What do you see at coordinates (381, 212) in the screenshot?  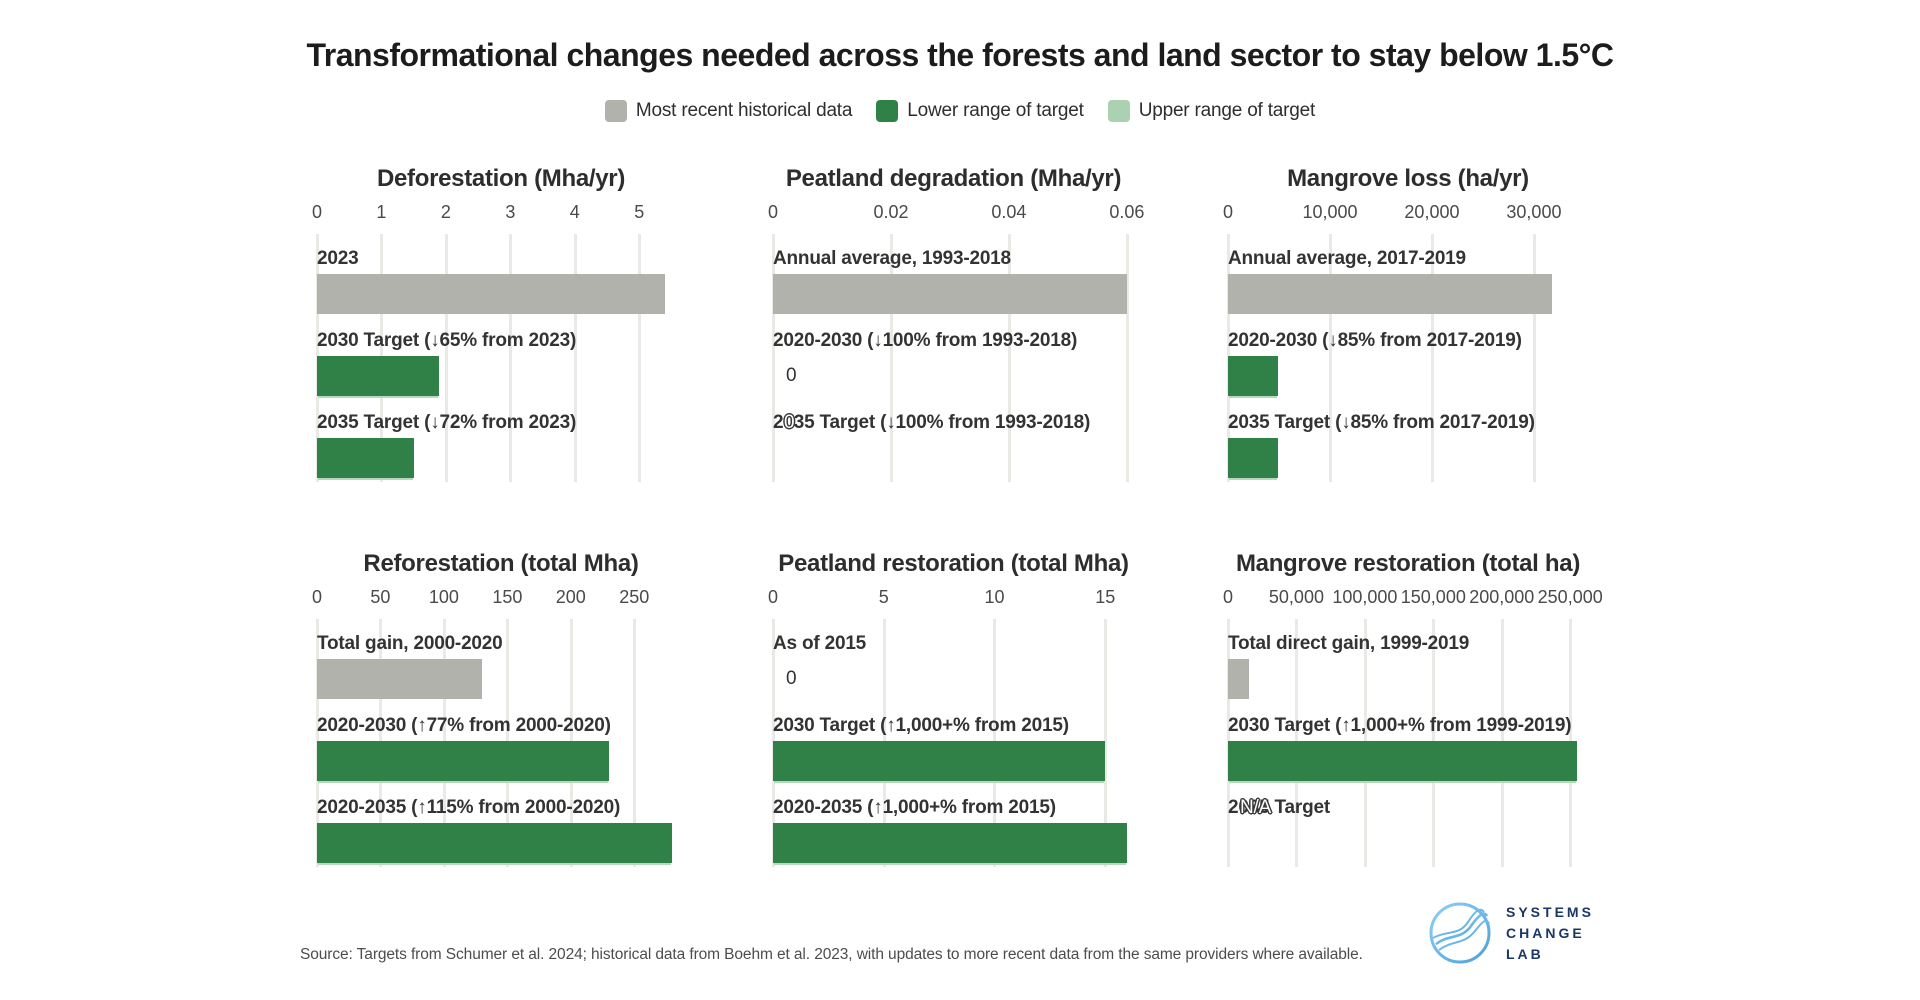 I see `axis-tick-label: 1` at bounding box center [381, 212].